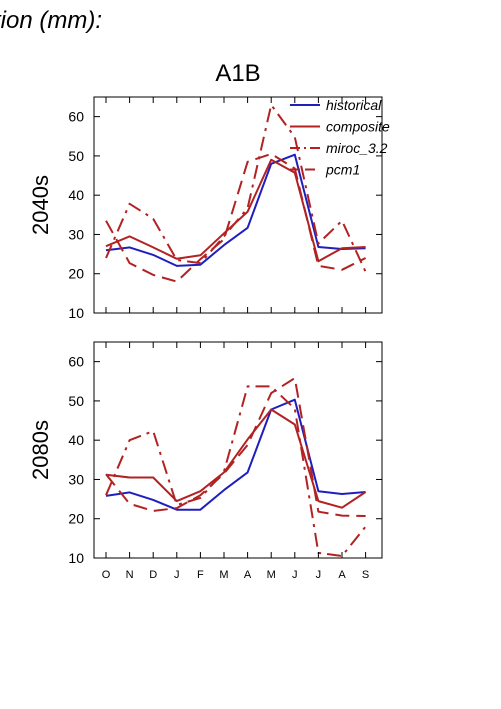 Image resolution: width=501 pixels, height=709 pixels. Describe the element at coordinates (106, 575) in the screenshot. I see `x-tick-label: O` at that location.